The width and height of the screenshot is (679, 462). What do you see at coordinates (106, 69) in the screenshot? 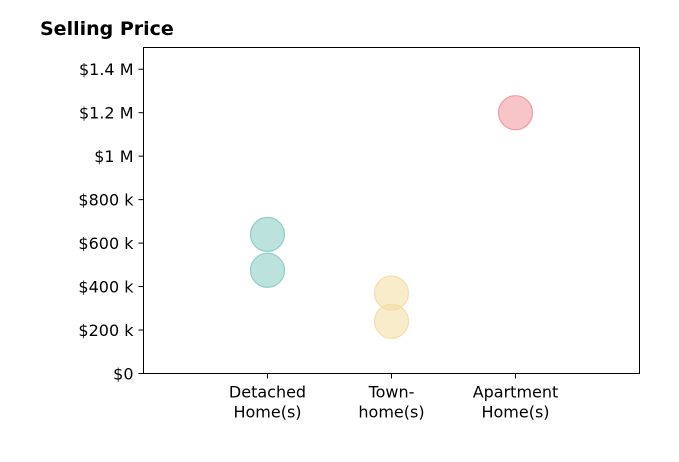
I see `y-tick-label: $1.4 M` at bounding box center [106, 69].